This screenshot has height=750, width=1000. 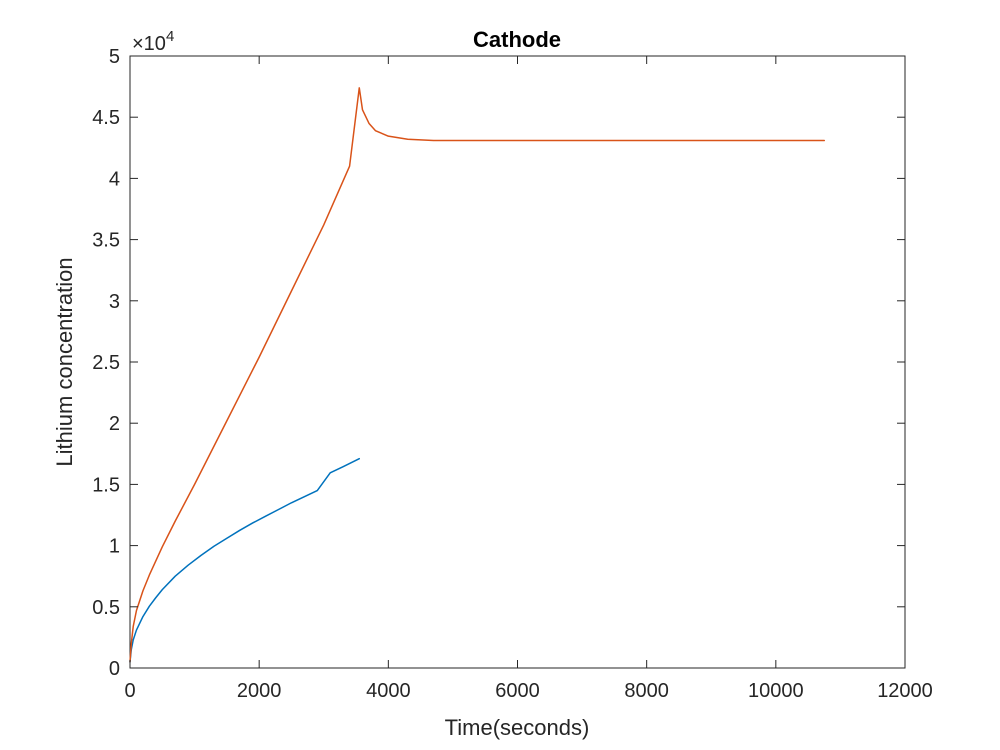 I want to click on y-tick-label: 5, so click(x=114, y=57).